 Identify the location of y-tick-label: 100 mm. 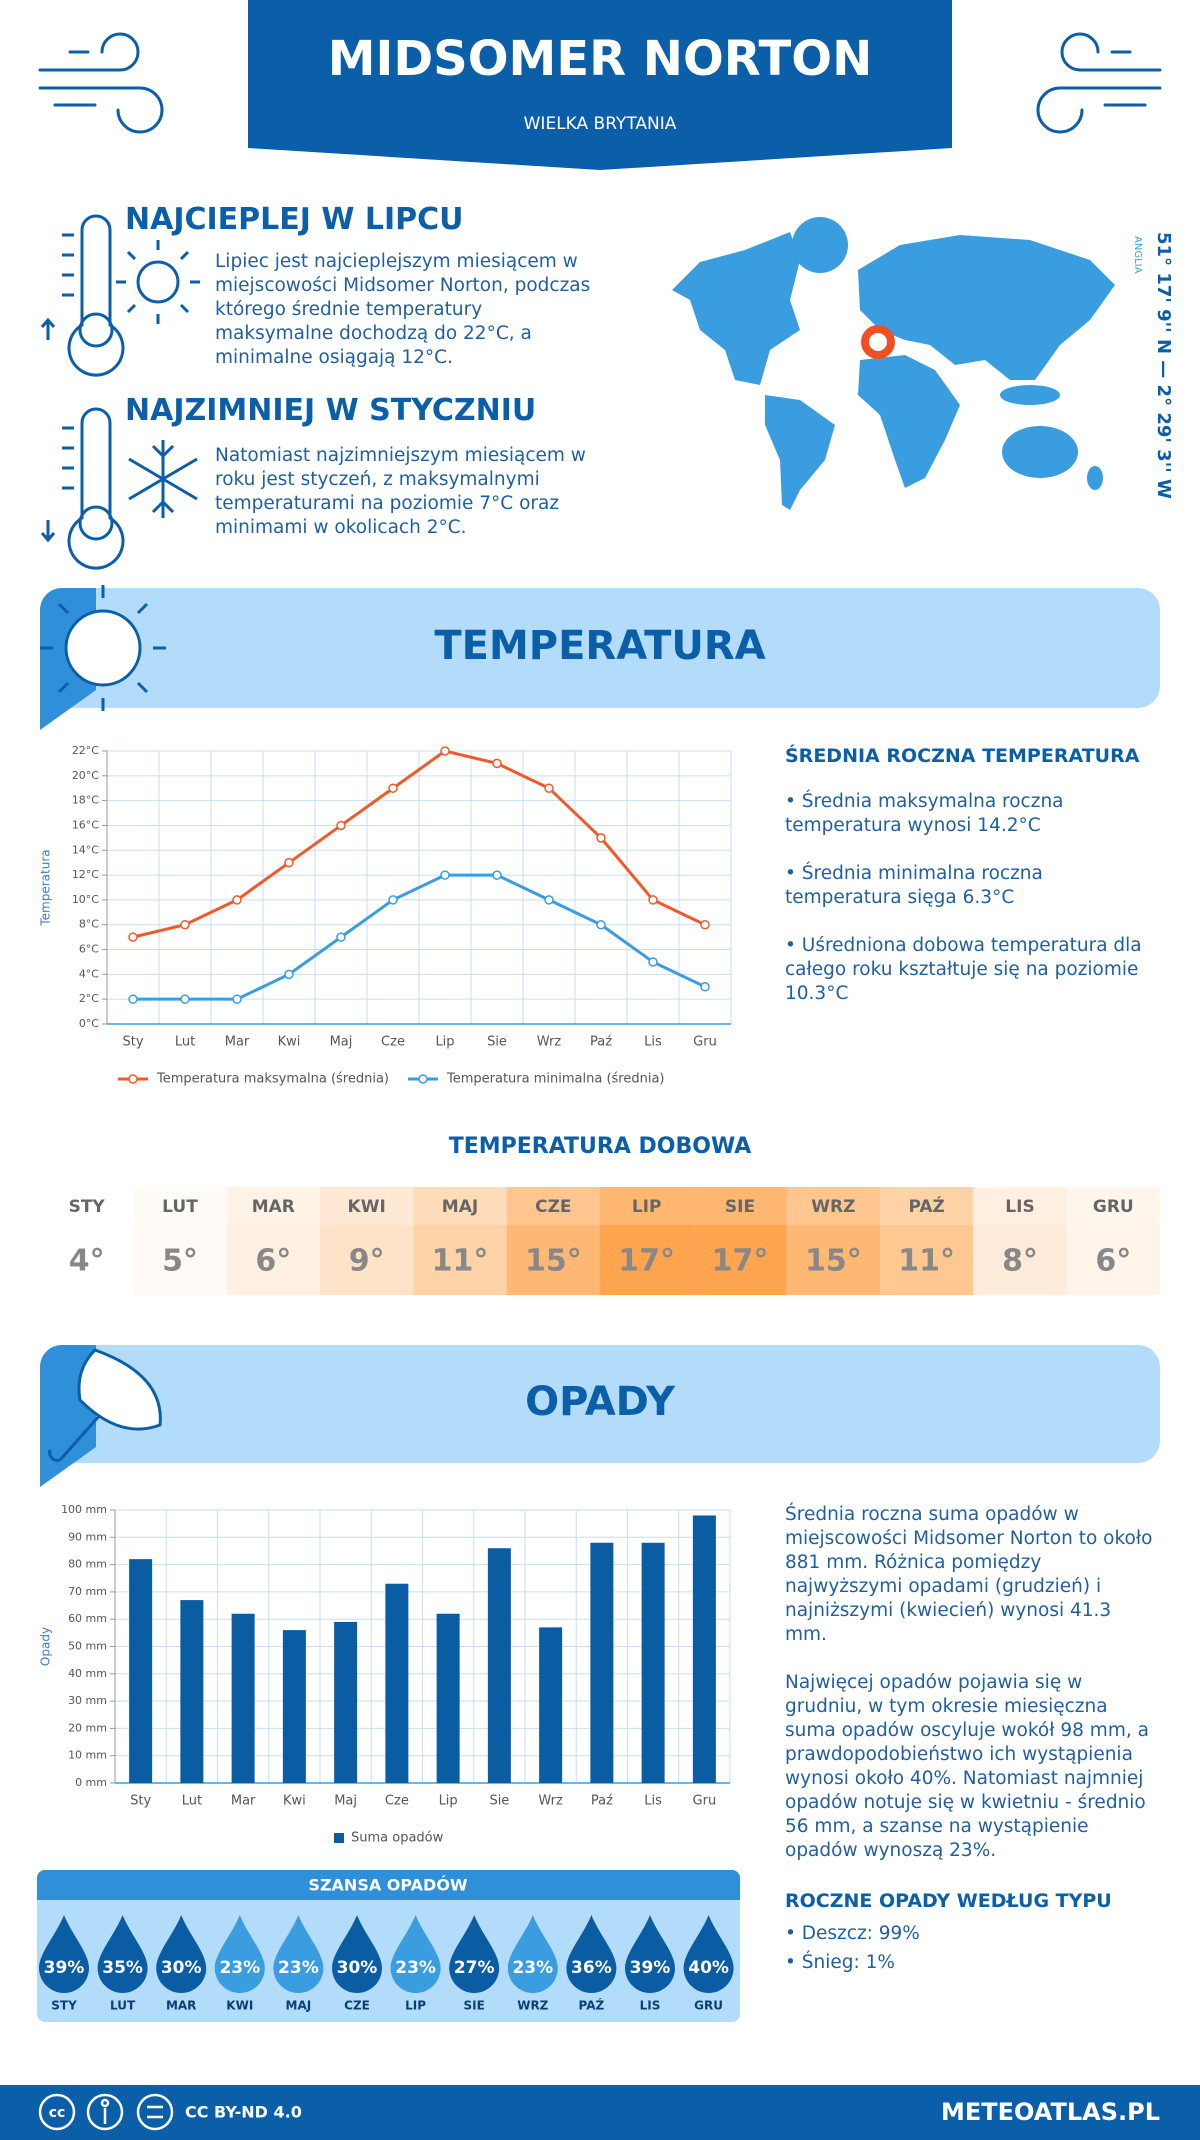
(84, 1509).